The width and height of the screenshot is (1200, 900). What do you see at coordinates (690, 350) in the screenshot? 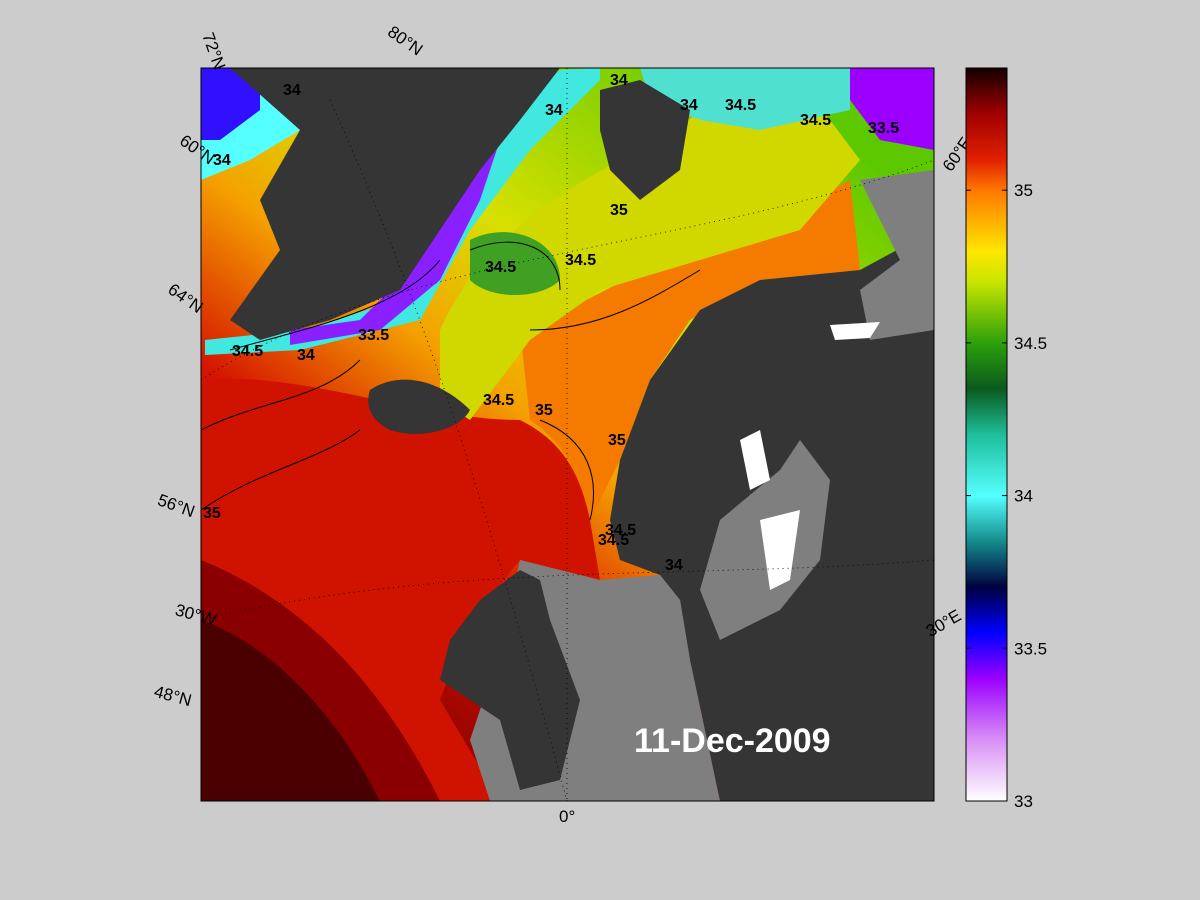
I see `norwegian-sea-water` at bounding box center [690, 350].